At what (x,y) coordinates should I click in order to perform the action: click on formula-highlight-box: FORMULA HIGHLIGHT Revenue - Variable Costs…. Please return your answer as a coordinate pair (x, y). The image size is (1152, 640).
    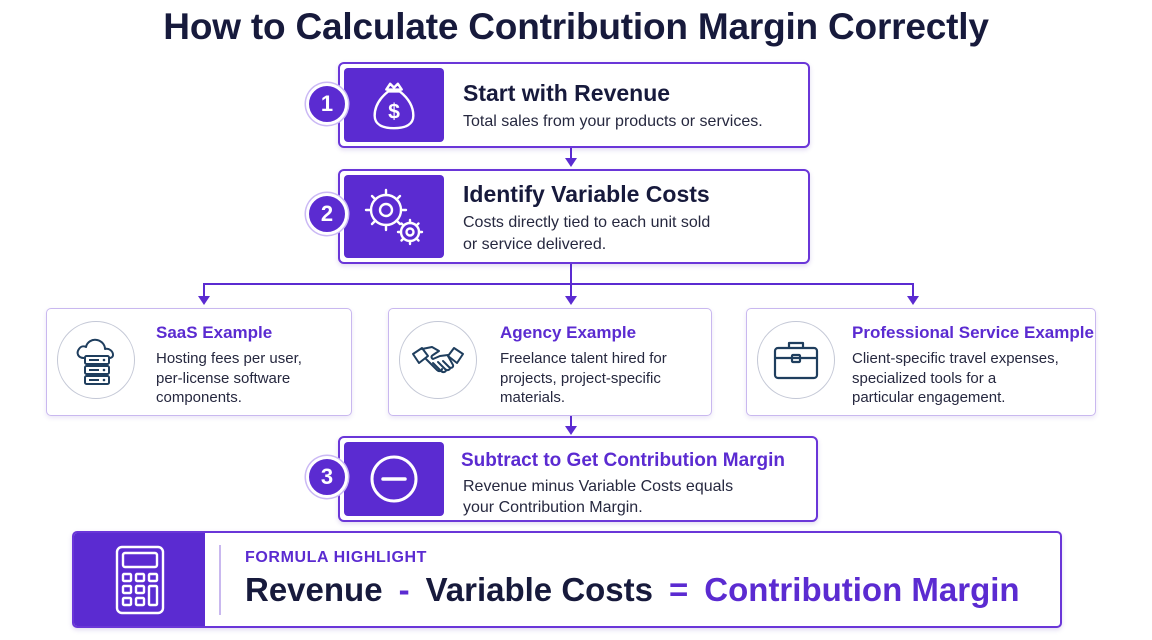
    Looking at the image, I should click on (567, 579).